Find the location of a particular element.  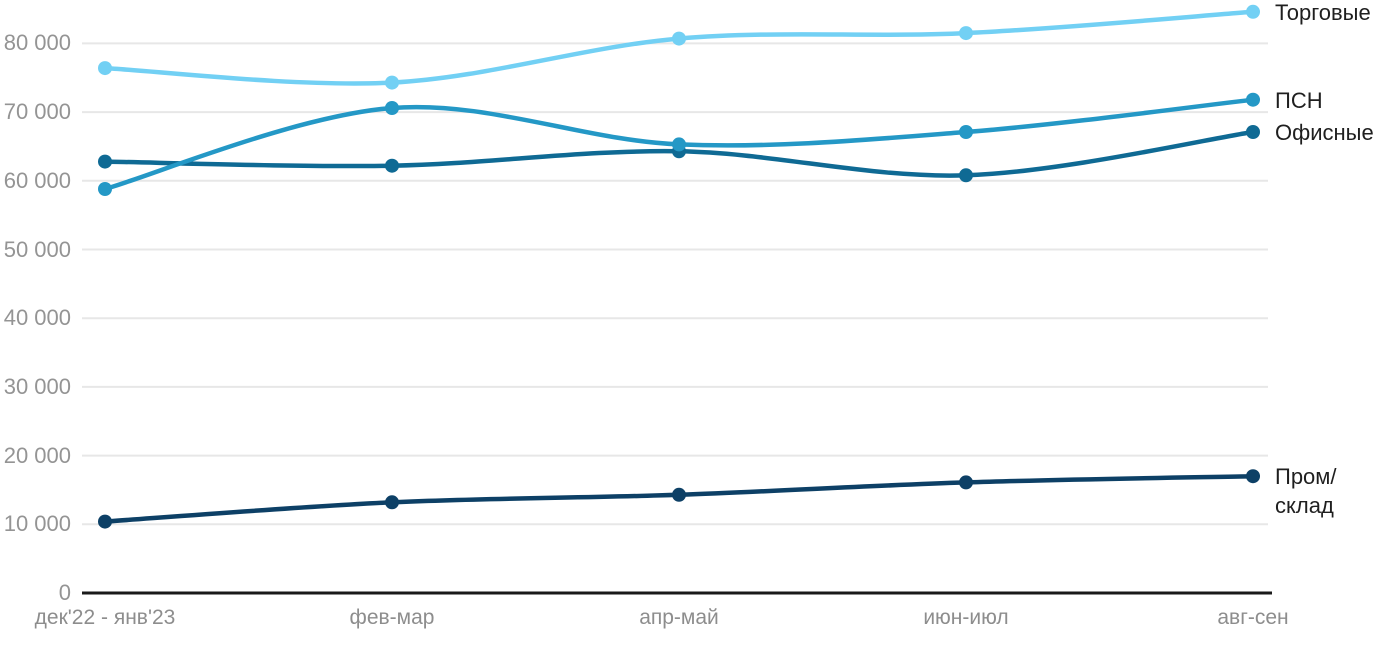

series-label-Пром/склад: Пром/склад is located at coordinates (1306, 491).